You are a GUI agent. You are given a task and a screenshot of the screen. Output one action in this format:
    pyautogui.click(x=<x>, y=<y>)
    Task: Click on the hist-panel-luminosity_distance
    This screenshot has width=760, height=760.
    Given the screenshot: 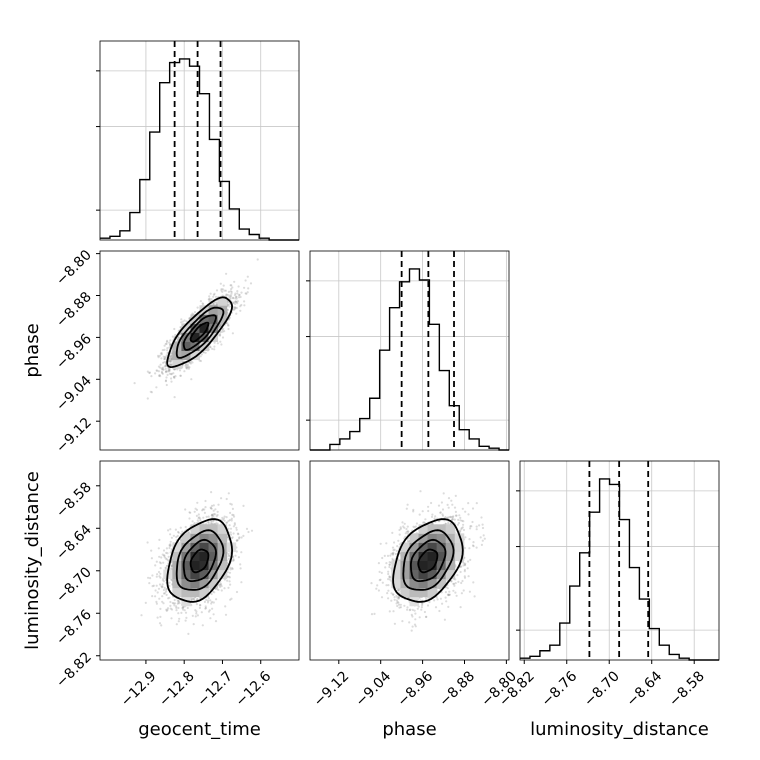 What is the action you would take?
    pyautogui.click(x=618, y=560)
    